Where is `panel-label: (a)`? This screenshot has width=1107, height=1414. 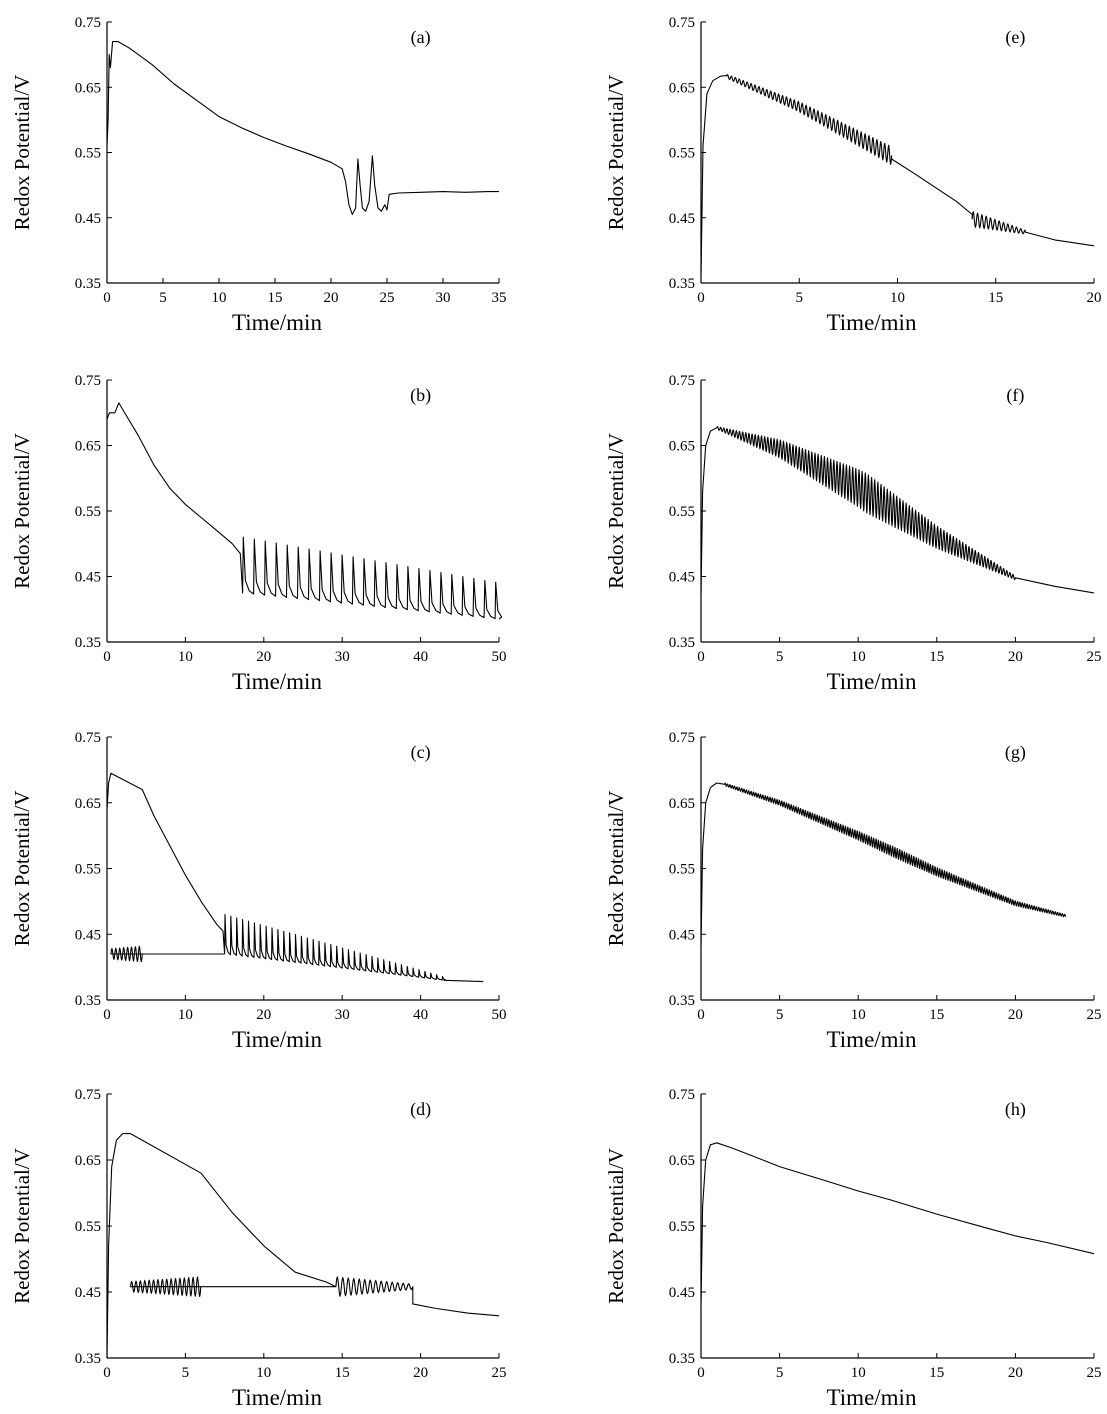 panel-label: (a) is located at coordinates (421, 37).